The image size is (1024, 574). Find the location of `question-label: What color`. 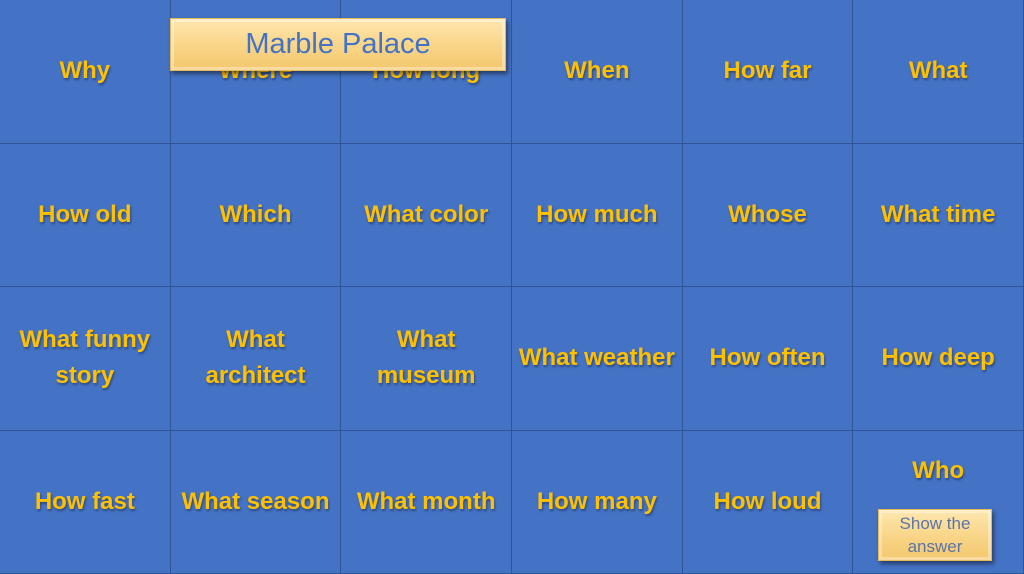

question-label: What color is located at coordinates (426, 214).